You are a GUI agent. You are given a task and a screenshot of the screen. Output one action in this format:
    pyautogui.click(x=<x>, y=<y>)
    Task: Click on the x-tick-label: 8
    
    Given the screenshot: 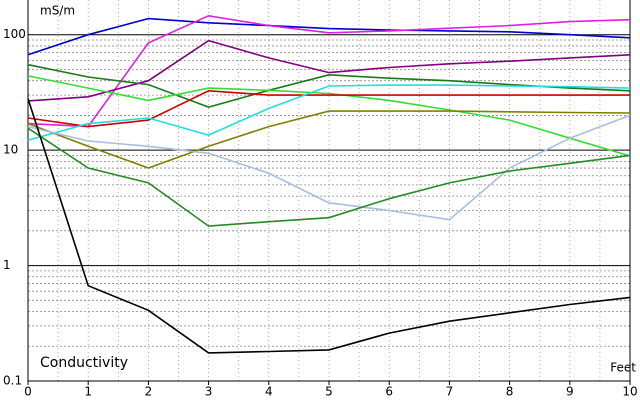 What is the action you would take?
    pyautogui.click(x=510, y=392)
    